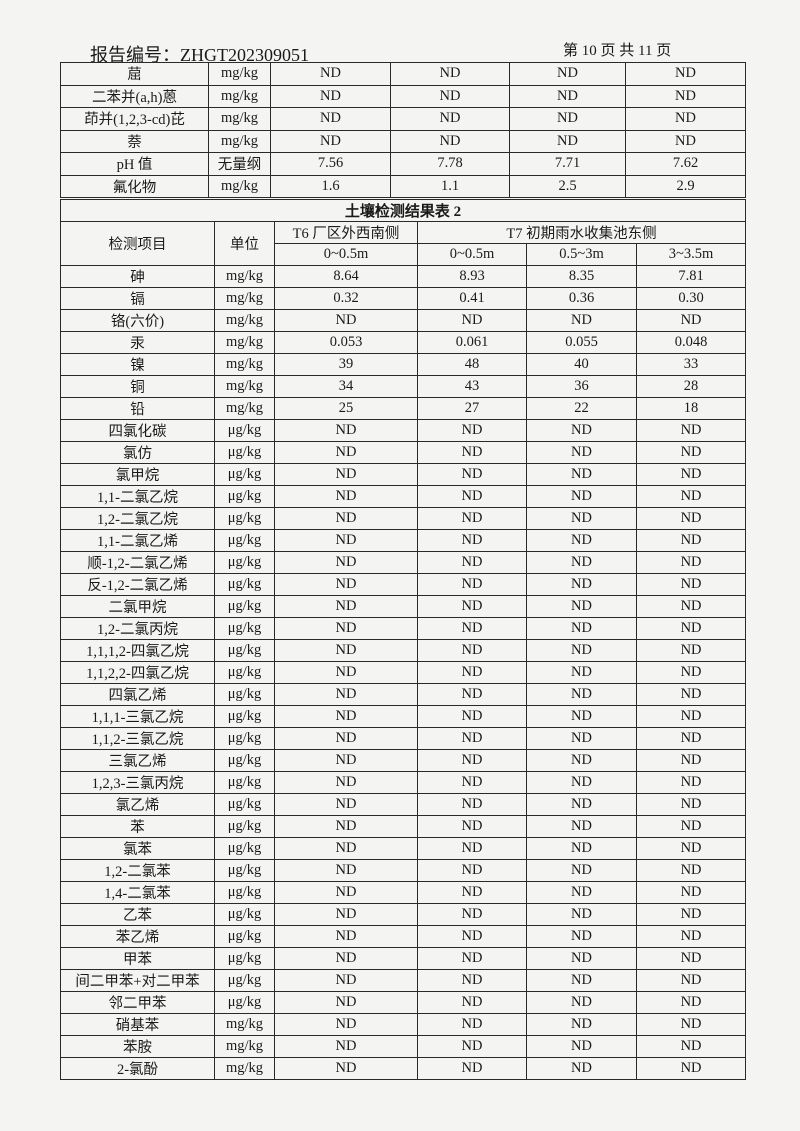 The height and width of the screenshot is (1131, 800). Describe the element at coordinates (346, 364) in the screenshot. I see `value-t6-0-0.5m: 39` at that location.